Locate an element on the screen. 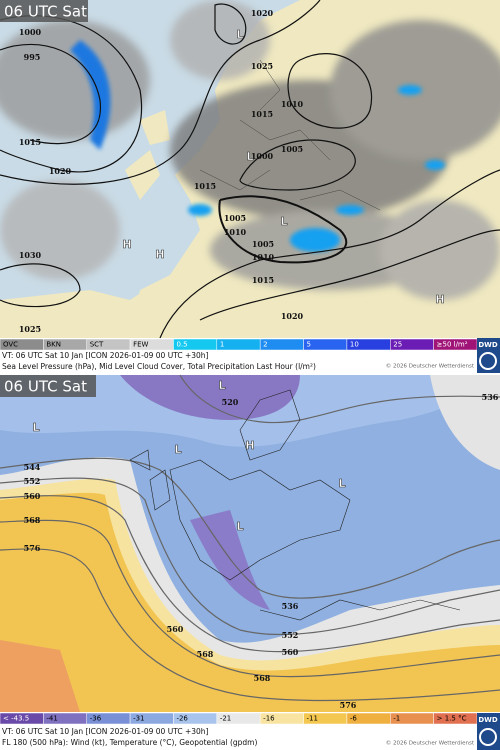  legend-label: -41 is located at coordinates (51, 719).